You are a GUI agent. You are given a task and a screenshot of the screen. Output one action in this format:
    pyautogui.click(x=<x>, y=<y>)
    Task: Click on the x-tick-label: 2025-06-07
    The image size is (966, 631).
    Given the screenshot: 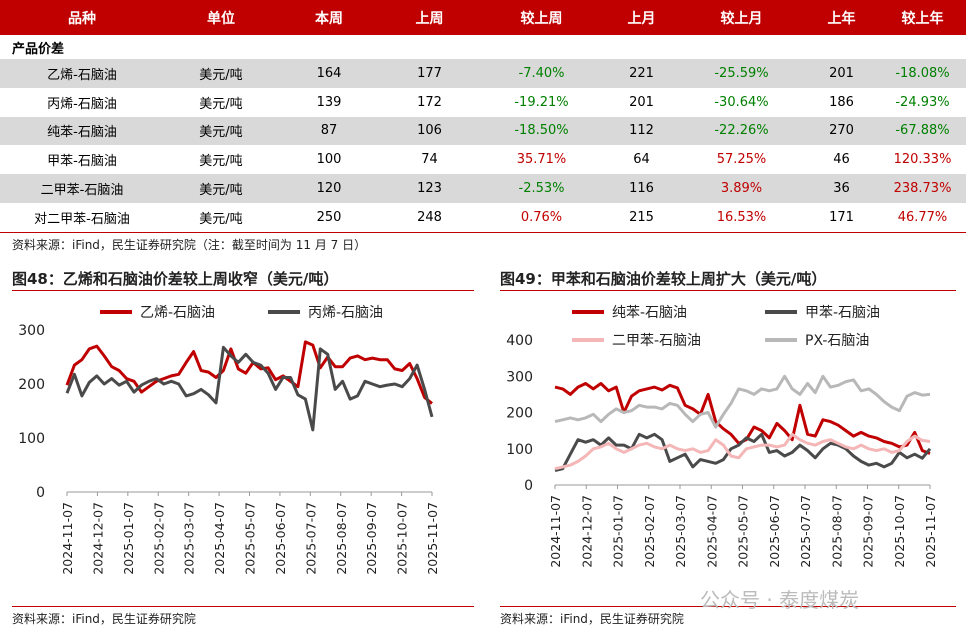 What is the action you would take?
    pyautogui.click(x=280, y=538)
    